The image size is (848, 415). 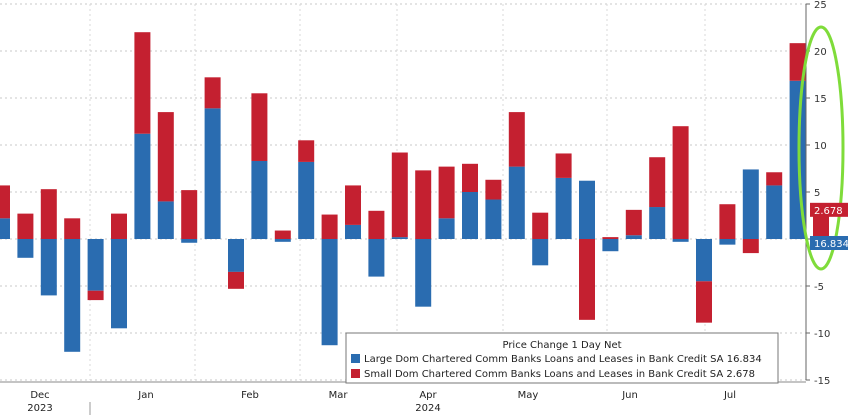 I want to click on y-tick-label: 5, so click(x=817, y=193).